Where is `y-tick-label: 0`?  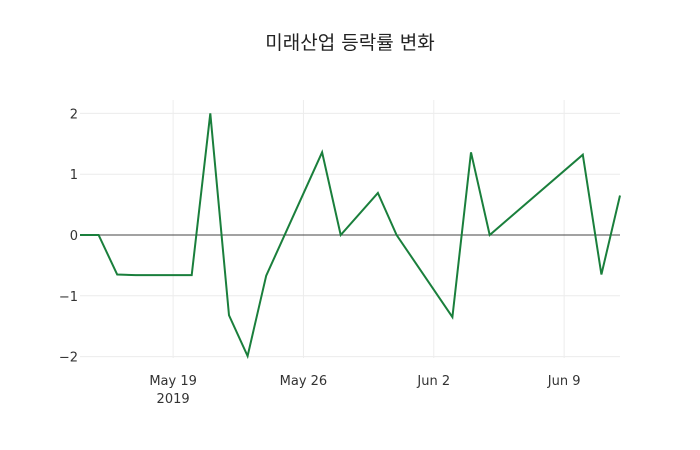
y-tick-label: 0 is located at coordinates (74, 236).